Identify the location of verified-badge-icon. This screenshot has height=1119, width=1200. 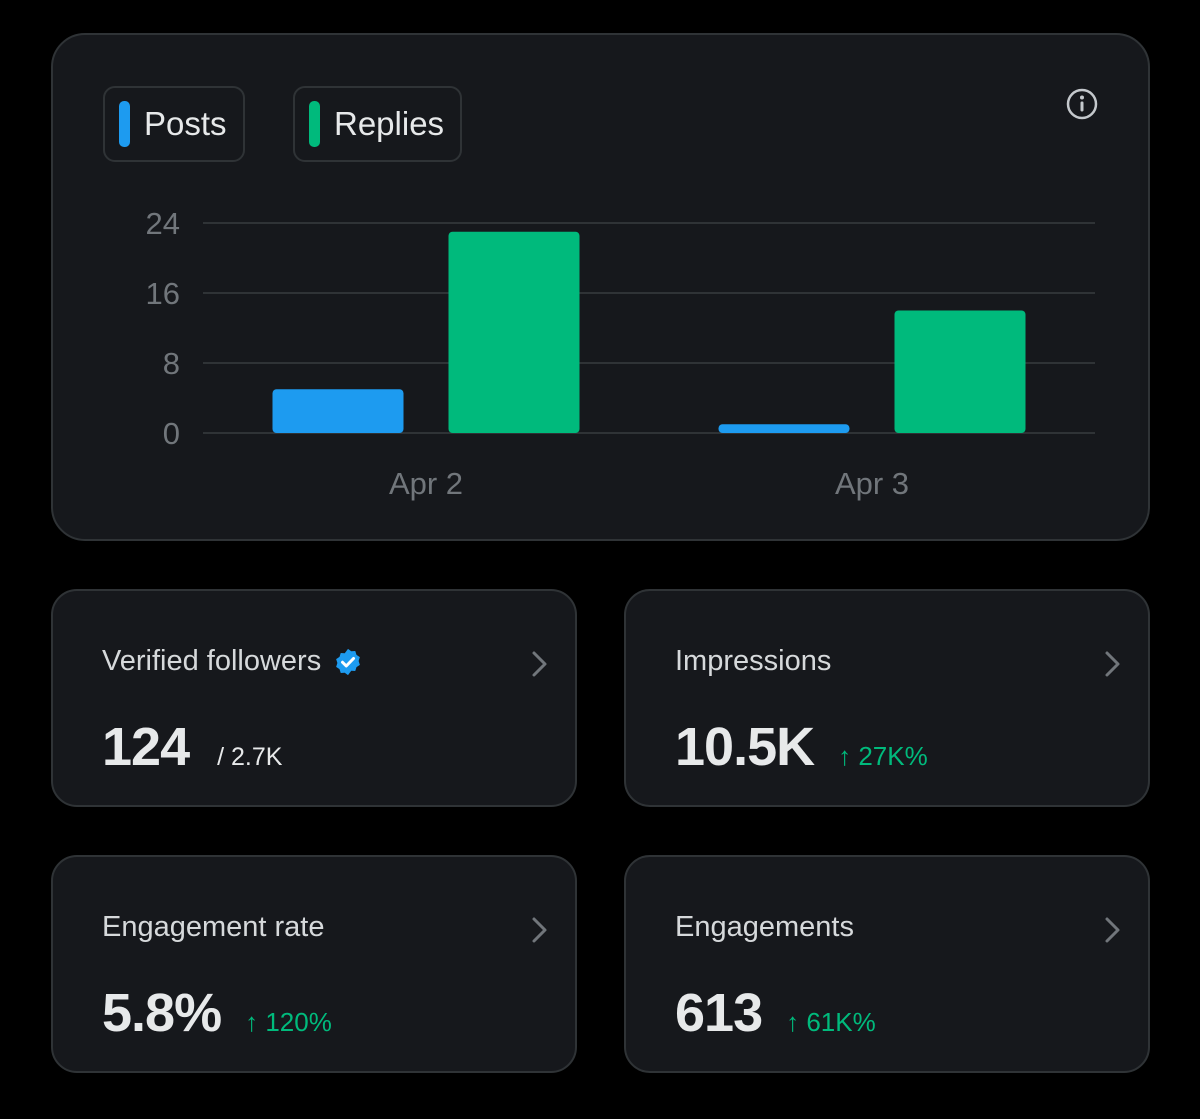
(348, 661).